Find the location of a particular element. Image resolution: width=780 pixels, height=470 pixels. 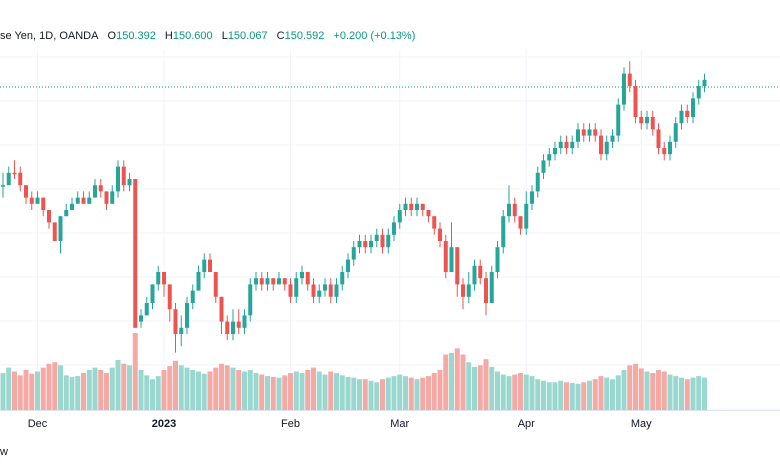

volume-bars is located at coordinates (353, 371).